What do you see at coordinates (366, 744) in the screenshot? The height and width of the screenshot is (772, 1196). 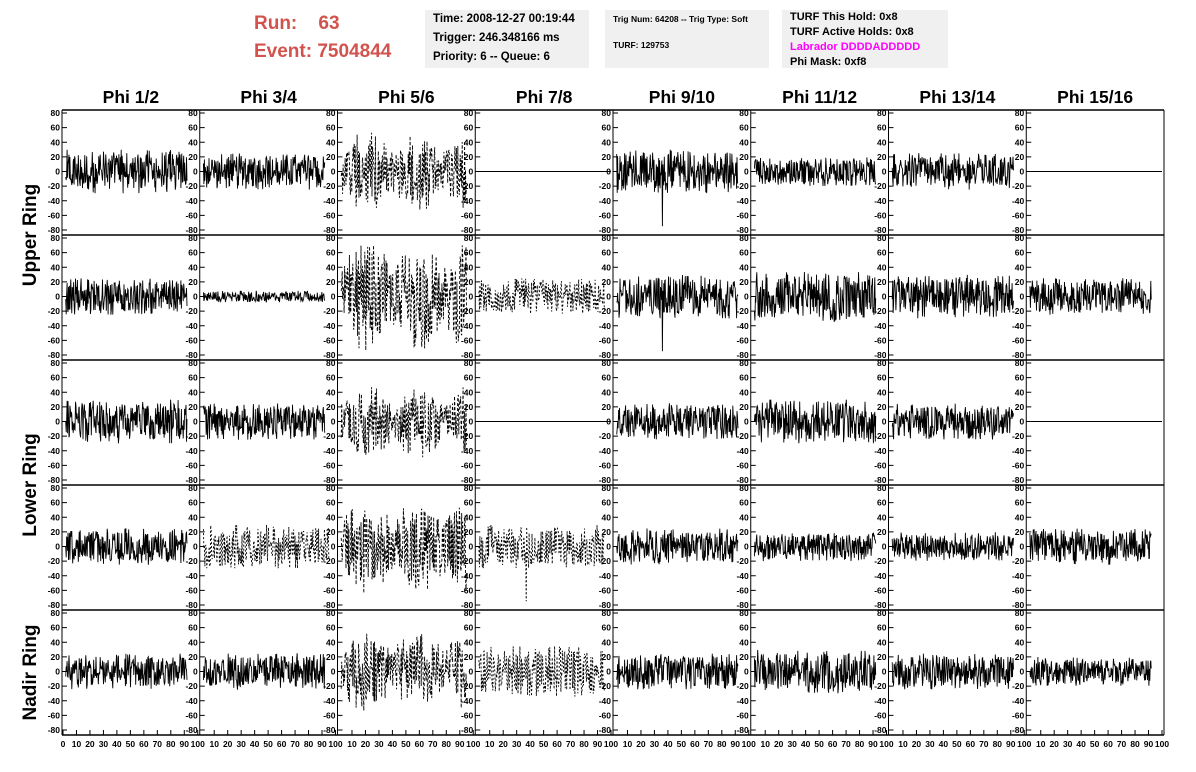 I see `x-tick-label: 20` at bounding box center [366, 744].